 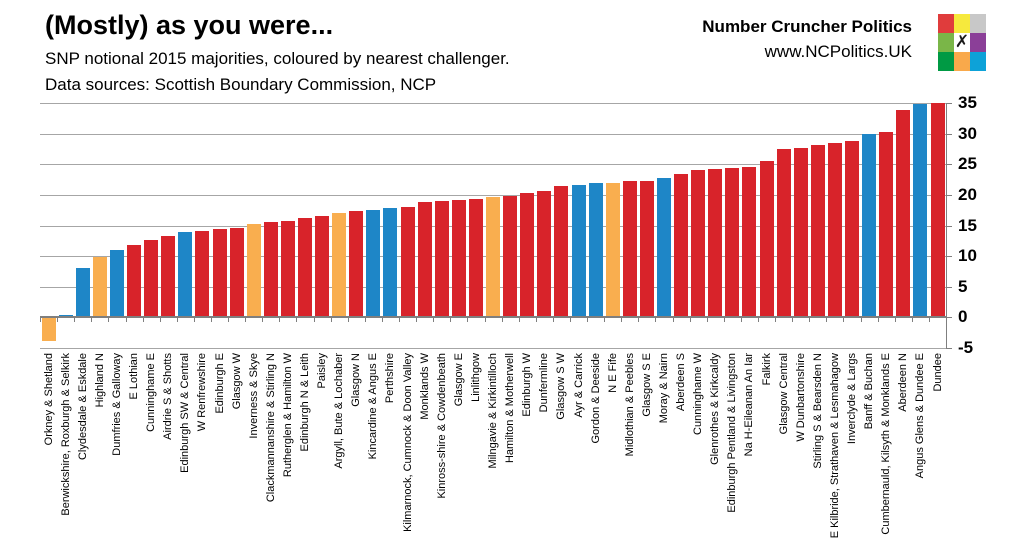 What do you see at coordinates (493, 411) in the screenshot?
I see `x-axis-category-label: Milngavie & Kirkintilloch` at bounding box center [493, 411].